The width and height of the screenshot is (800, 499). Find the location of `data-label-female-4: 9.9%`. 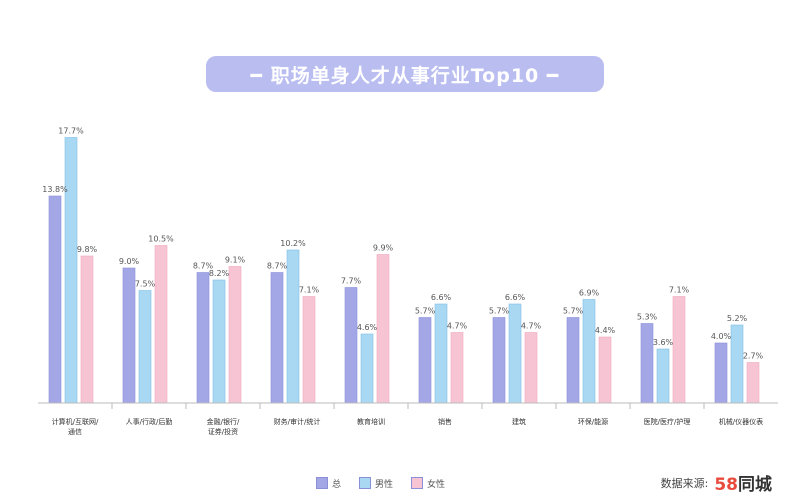

data-label-female-4: 9.9% is located at coordinates (383, 248).